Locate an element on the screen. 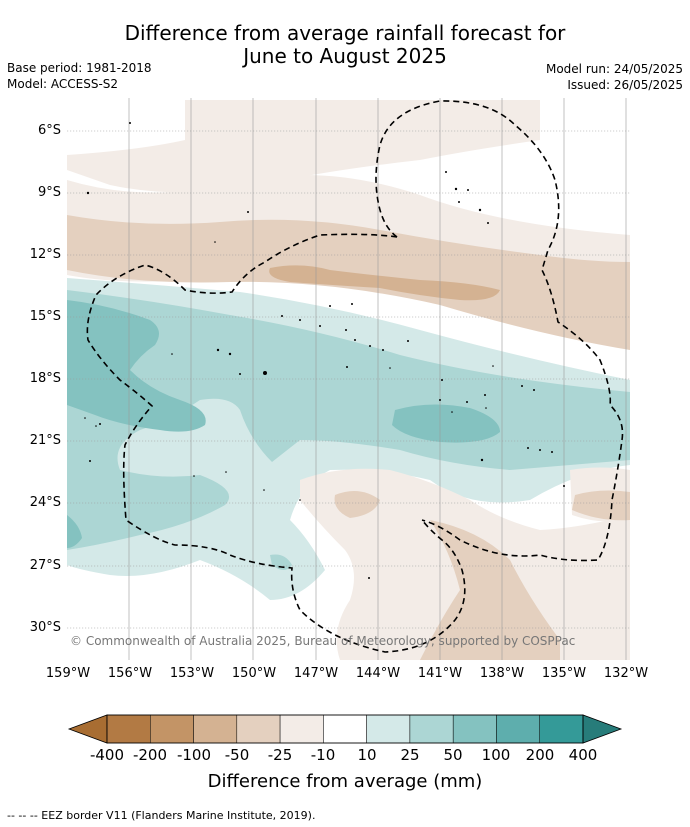 The width and height of the screenshot is (690, 827). dry-south-east-mid is located at coordinates (601, 505).